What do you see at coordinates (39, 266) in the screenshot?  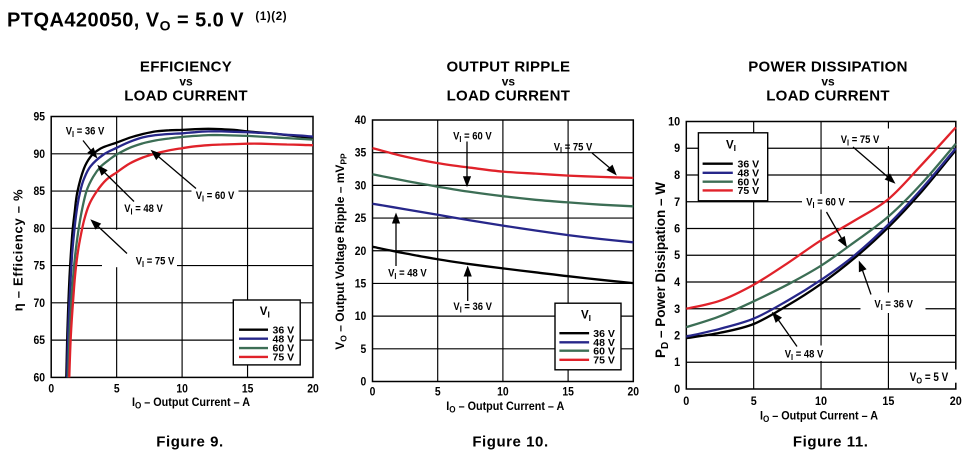 I see `svg-text: 75` at bounding box center [39, 266].